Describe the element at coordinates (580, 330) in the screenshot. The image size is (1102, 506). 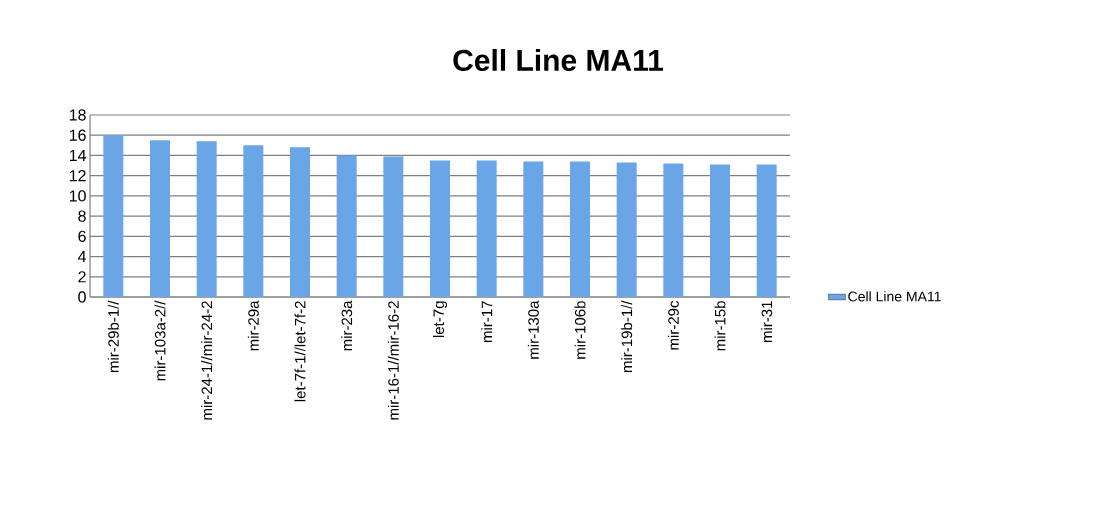
I see `x-tick-label: mir-106b` at that location.